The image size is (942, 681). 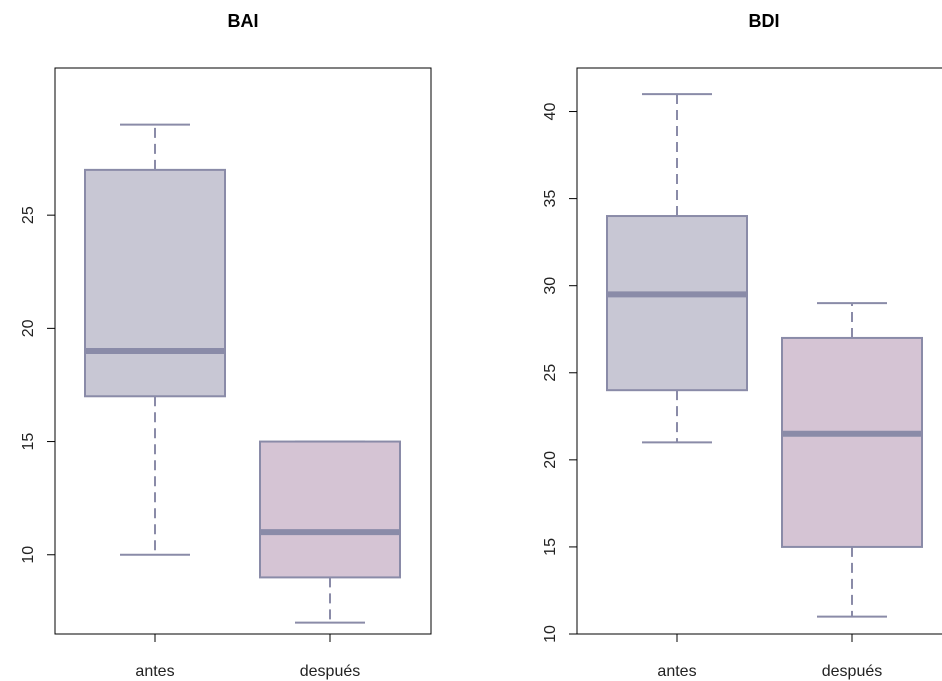 I want to click on chart-title: BAI, so click(x=243, y=21).